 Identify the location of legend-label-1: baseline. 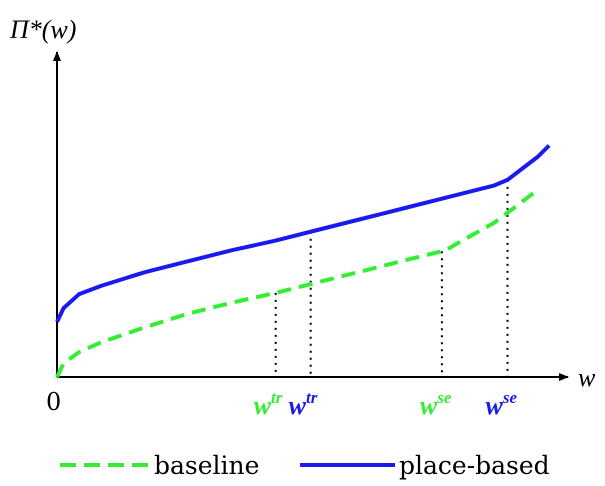
(206, 465).